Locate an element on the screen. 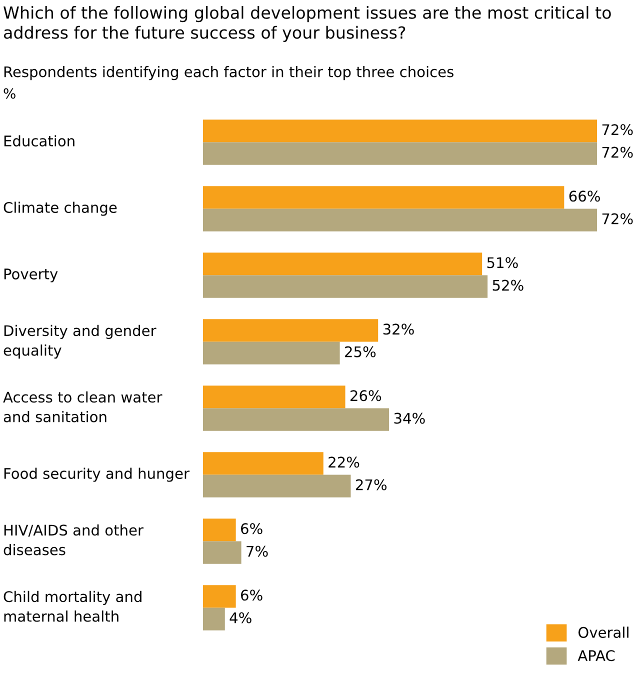 This screenshot has width=640, height=681. data-label: 34% is located at coordinates (409, 418).